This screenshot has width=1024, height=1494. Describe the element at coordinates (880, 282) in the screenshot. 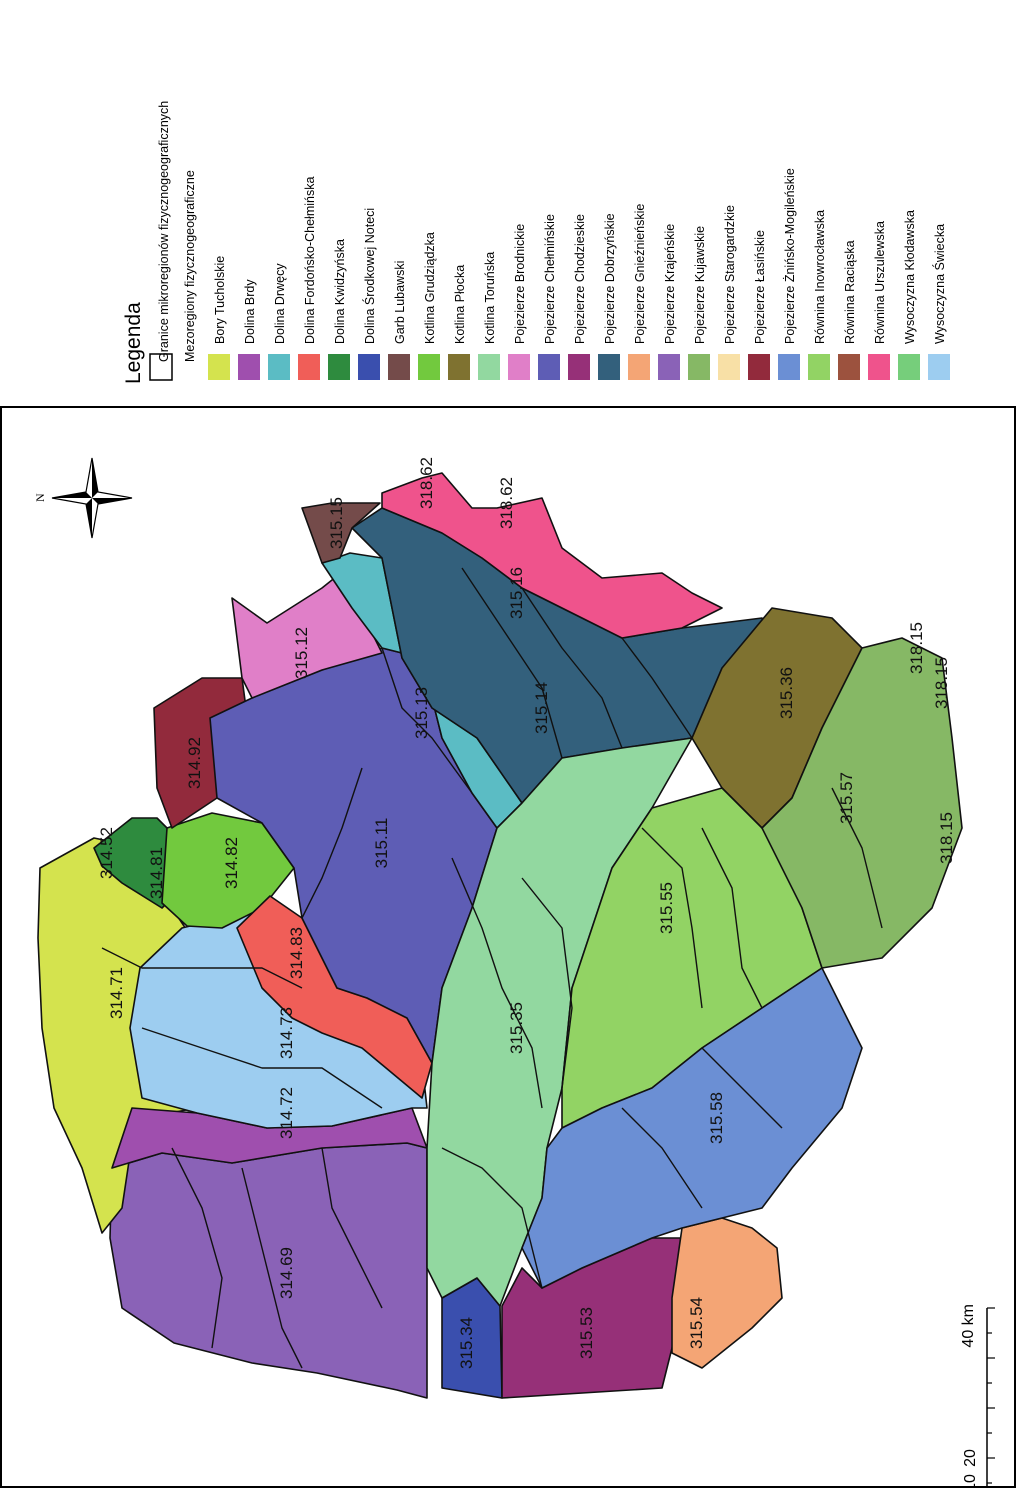

I see `legend-item-label: Równina Urszulewska` at that location.